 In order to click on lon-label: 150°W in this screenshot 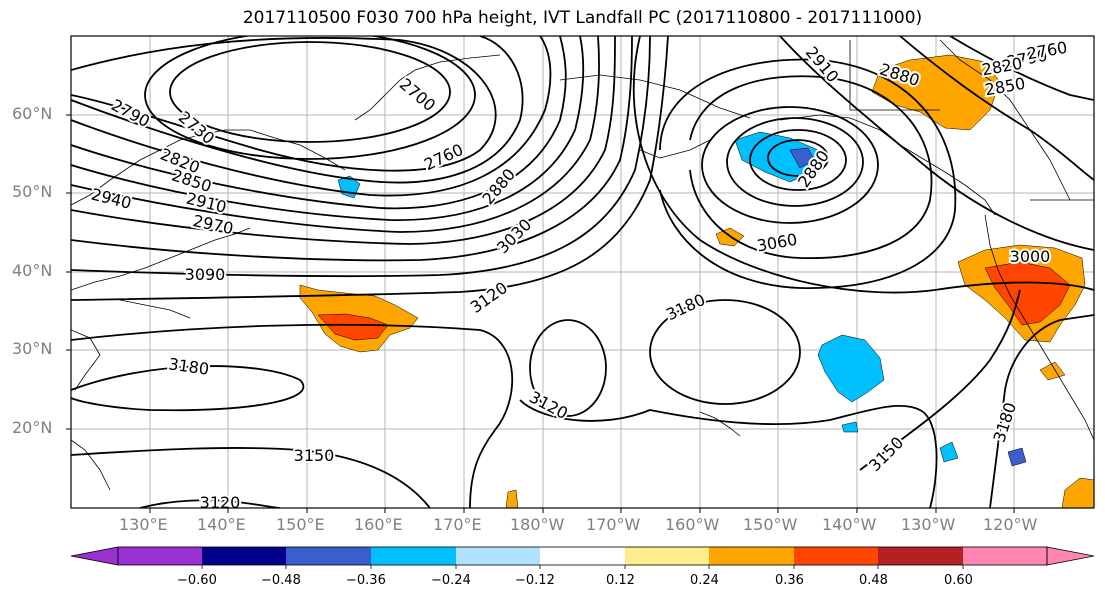, I will do `click(770, 524)`.